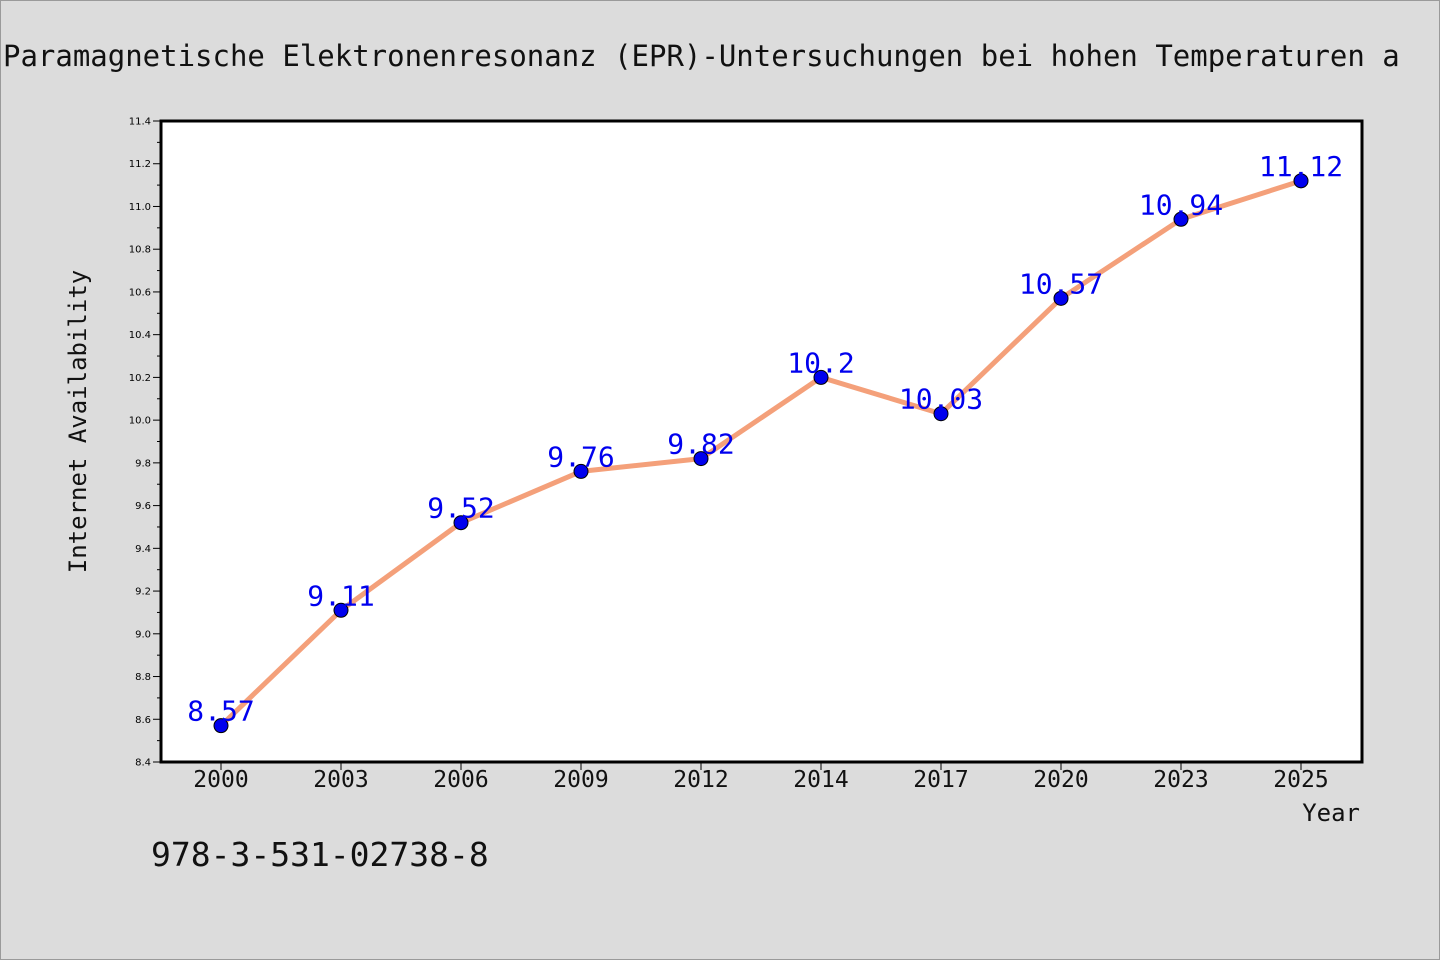 The height and width of the screenshot is (960, 1440). I want to click on x-tick-label: 2000, so click(220, 780).